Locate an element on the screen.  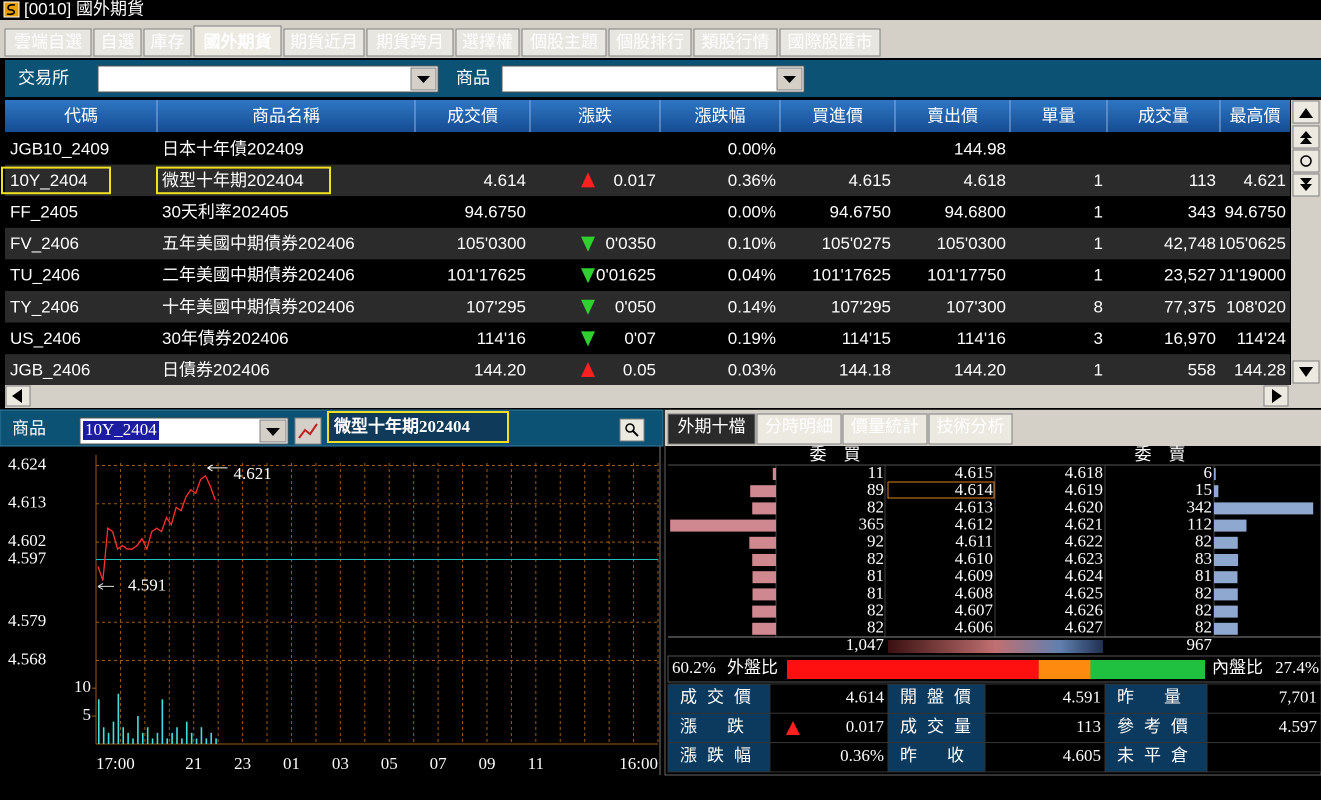
tab-label: 個股排行 is located at coordinates (650, 41).